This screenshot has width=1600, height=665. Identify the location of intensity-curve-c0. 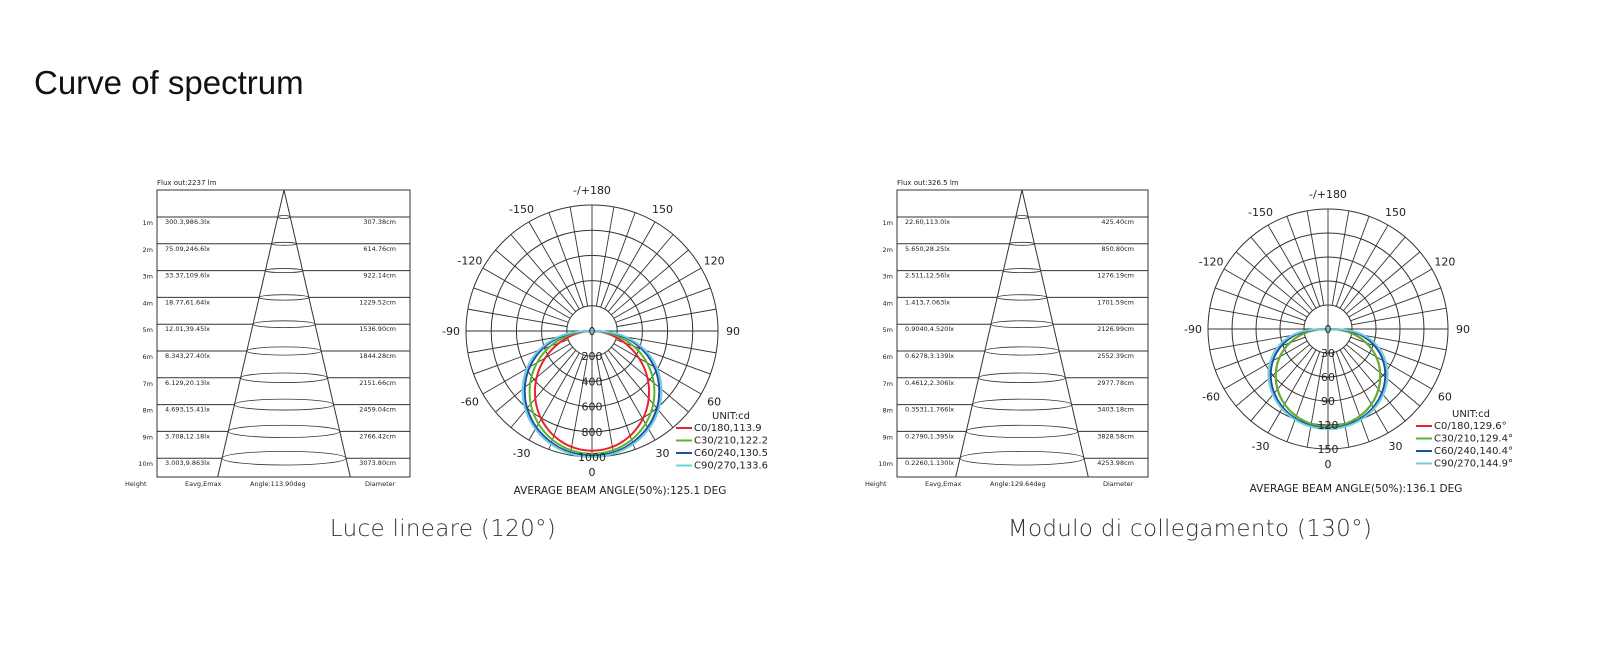
(592, 391).